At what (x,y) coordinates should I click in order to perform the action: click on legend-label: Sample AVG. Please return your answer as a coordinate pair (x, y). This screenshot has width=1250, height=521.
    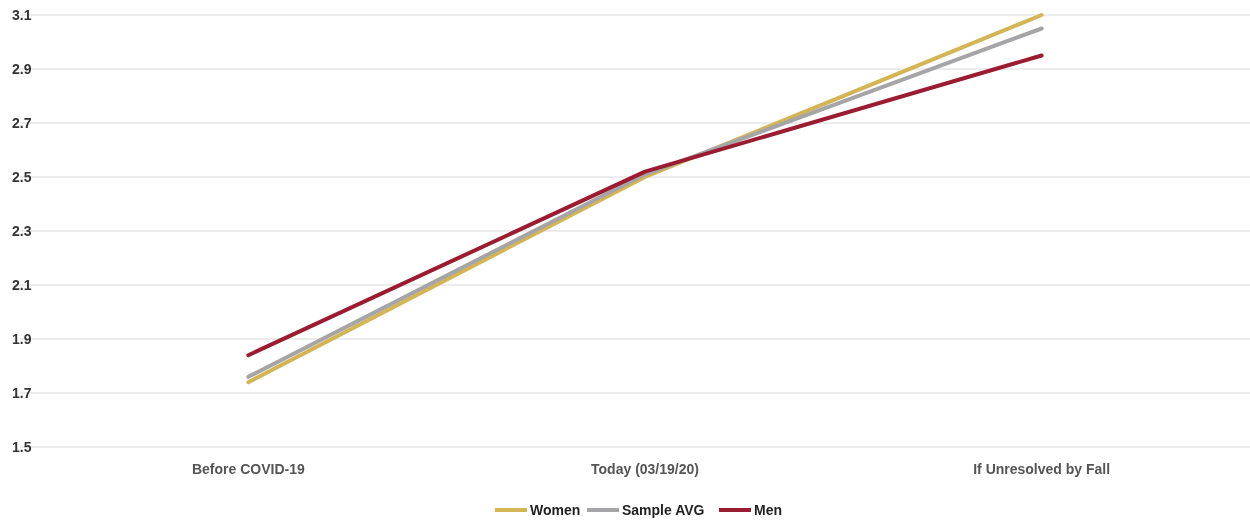
    Looking at the image, I should click on (663, 510).